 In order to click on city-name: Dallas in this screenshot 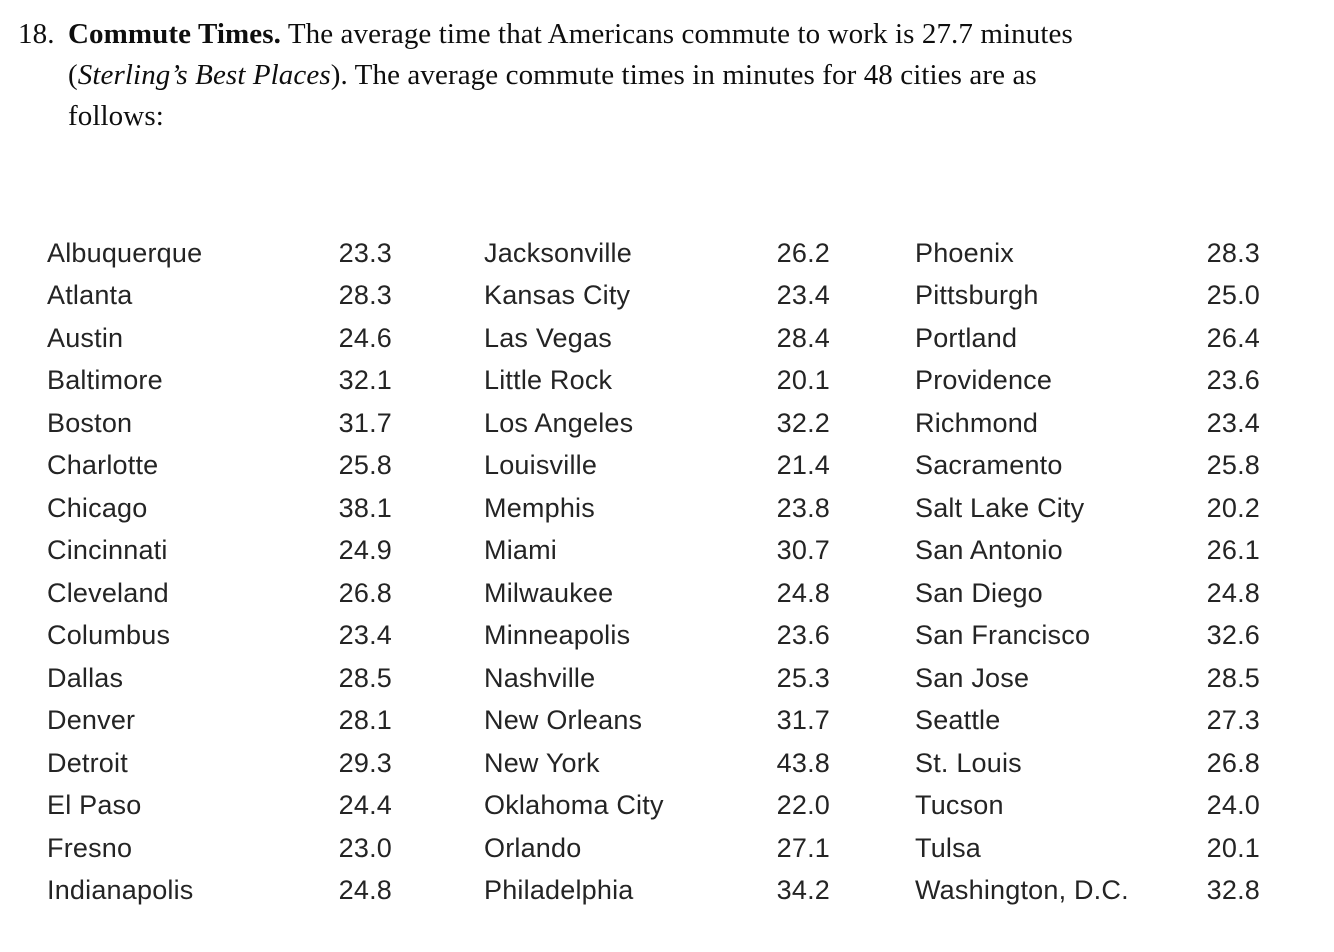, I will do `click(85, 677)`.